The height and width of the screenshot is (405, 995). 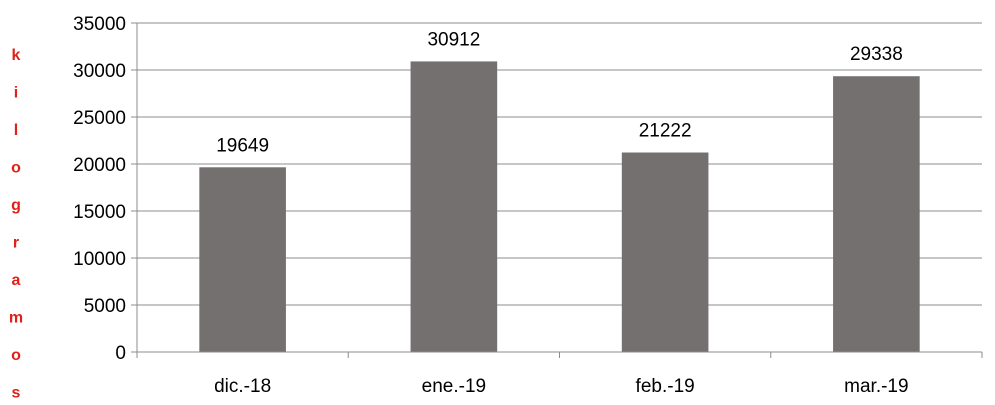 What do you see at coordinates (876, 54) in the screenshot?
I see `data-label: 29338` at bounding box center [876, 54].